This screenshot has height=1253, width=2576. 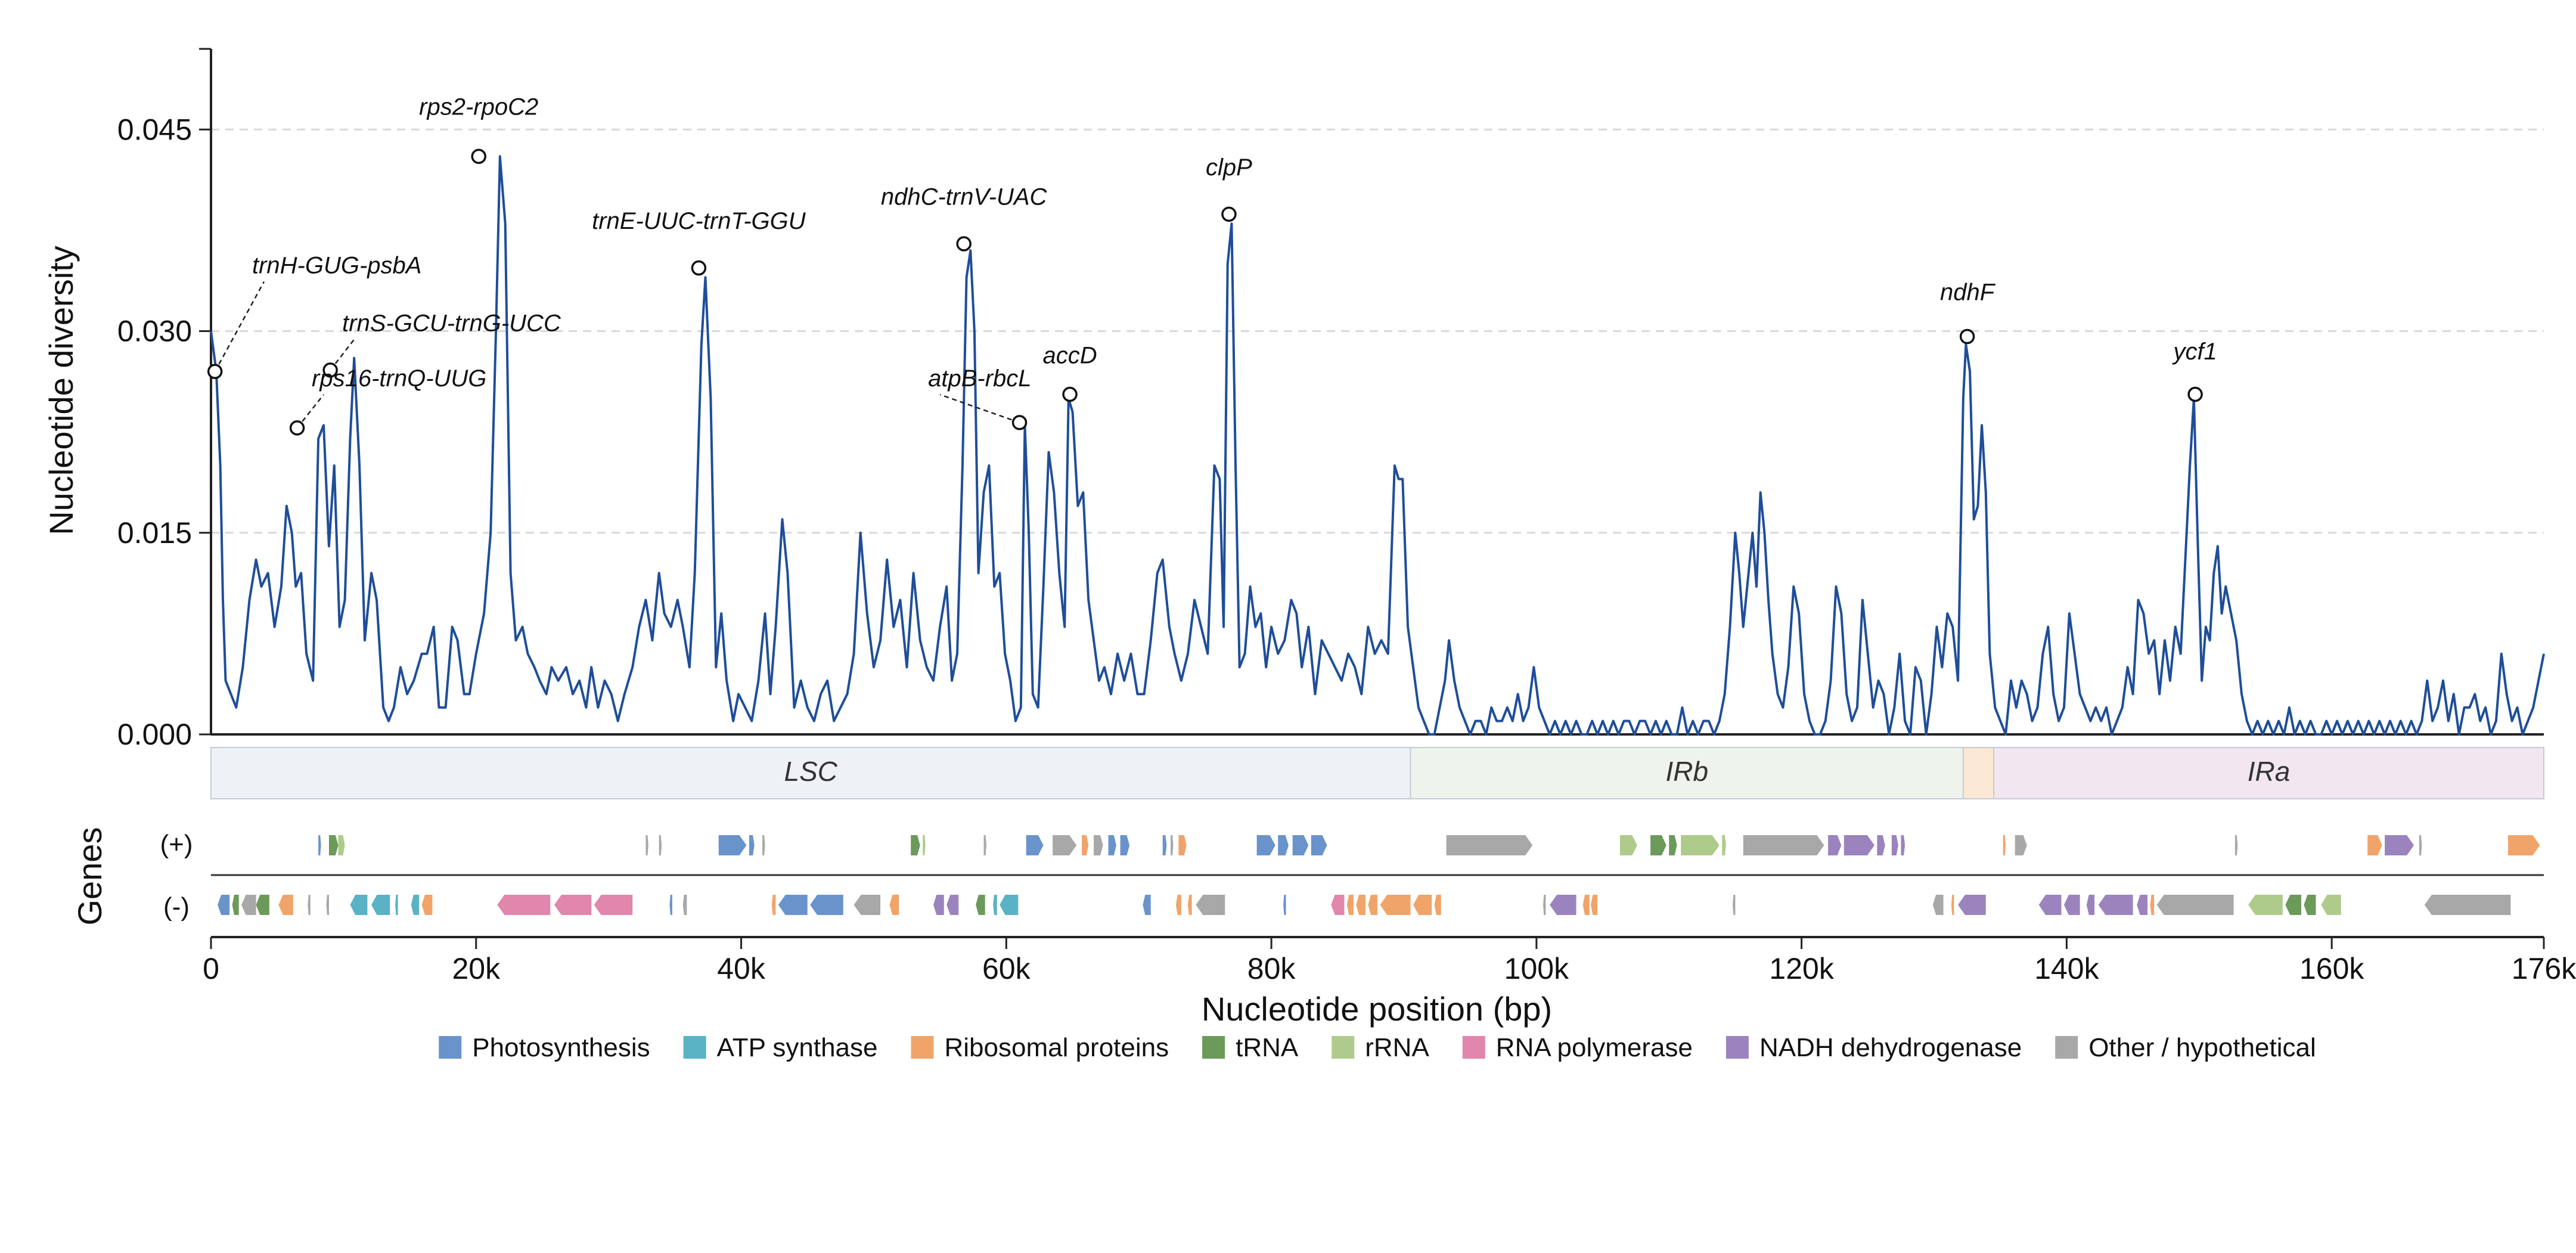 I want to click on legend-swatch-ribo, so click(x=923, y=1047).